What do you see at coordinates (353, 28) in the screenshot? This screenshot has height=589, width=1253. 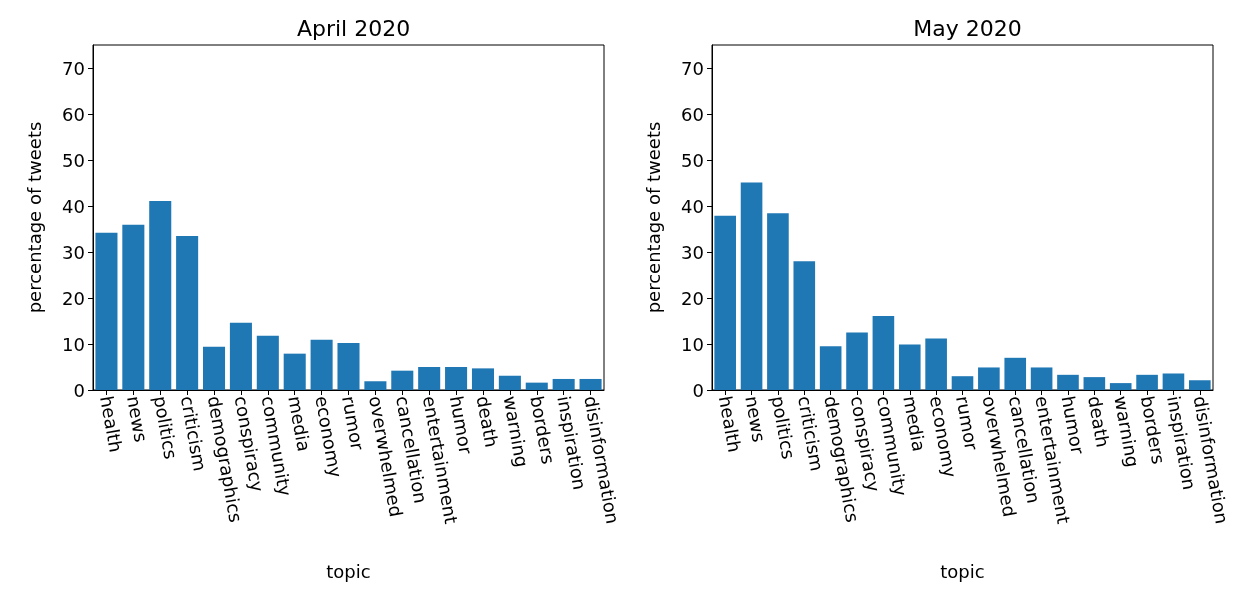 I see `chart-title: April 2020` at bounding box center [353, 28].